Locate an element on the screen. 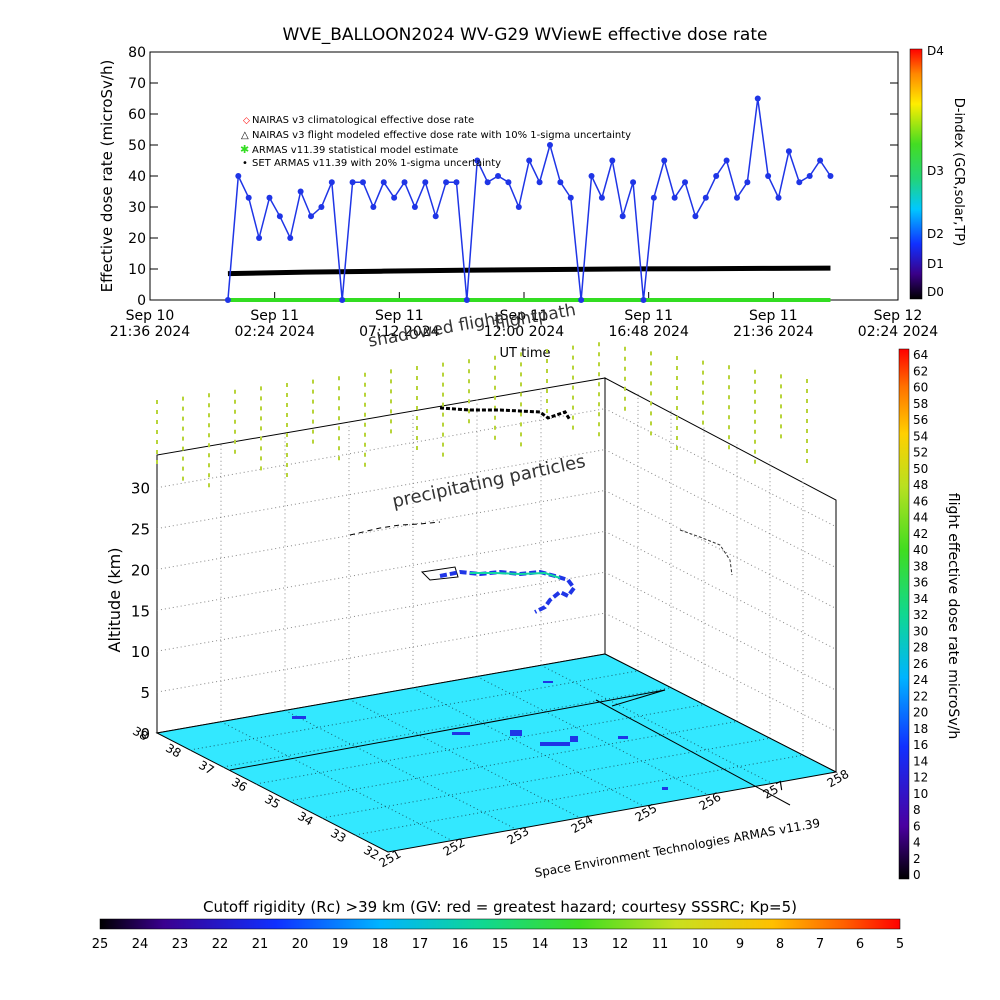 The width and height of the screenshot is (1000, 1000). y-tick-label: 60 is located at coordinates (137, 115).